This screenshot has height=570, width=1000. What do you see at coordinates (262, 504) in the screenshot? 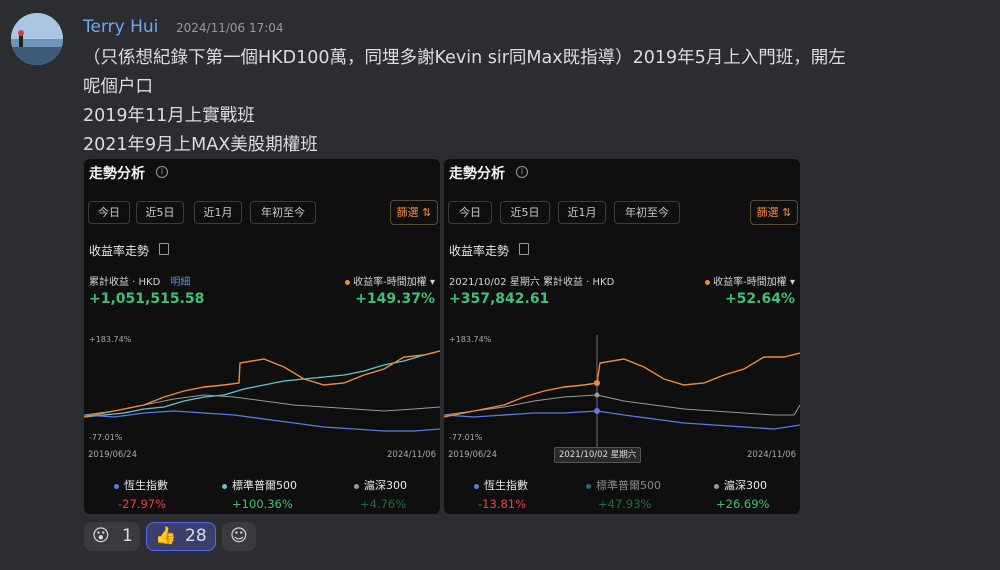
I see `legend-sp500-value: +100.36%` at bounding box center [262, 504].